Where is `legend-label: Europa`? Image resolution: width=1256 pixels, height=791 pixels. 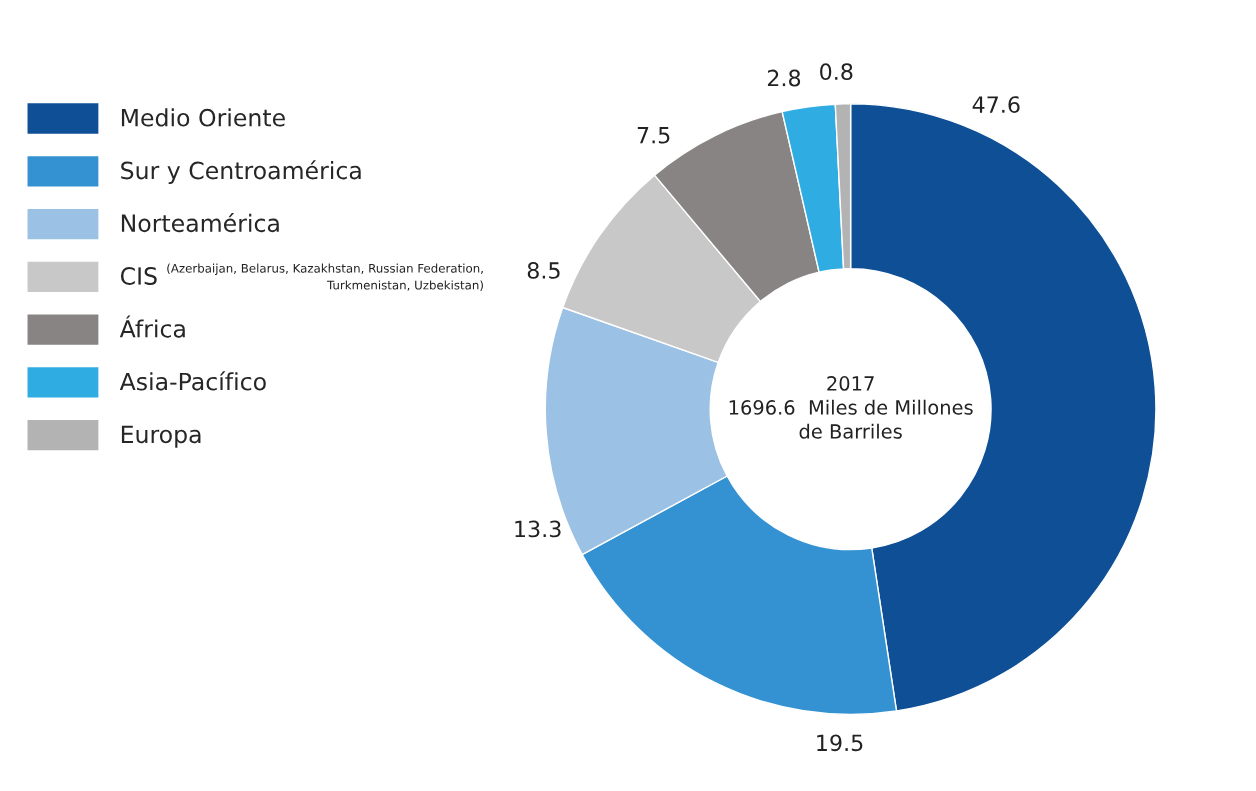 legend-label: Europa is located at coordinates (161, 436).